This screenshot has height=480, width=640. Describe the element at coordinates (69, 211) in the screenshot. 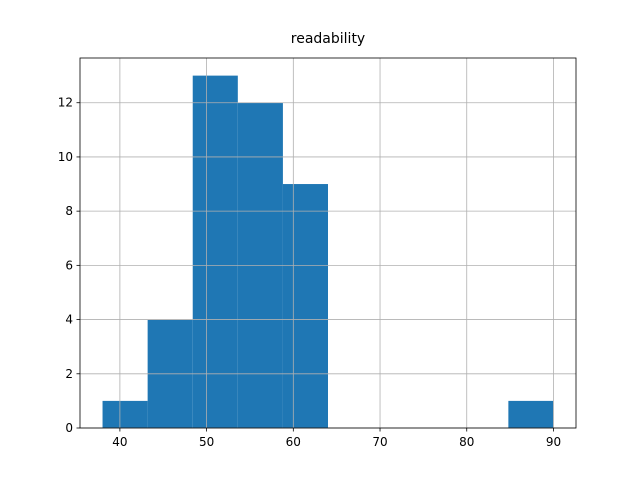

I see `y-tick-label: 8` at that location.